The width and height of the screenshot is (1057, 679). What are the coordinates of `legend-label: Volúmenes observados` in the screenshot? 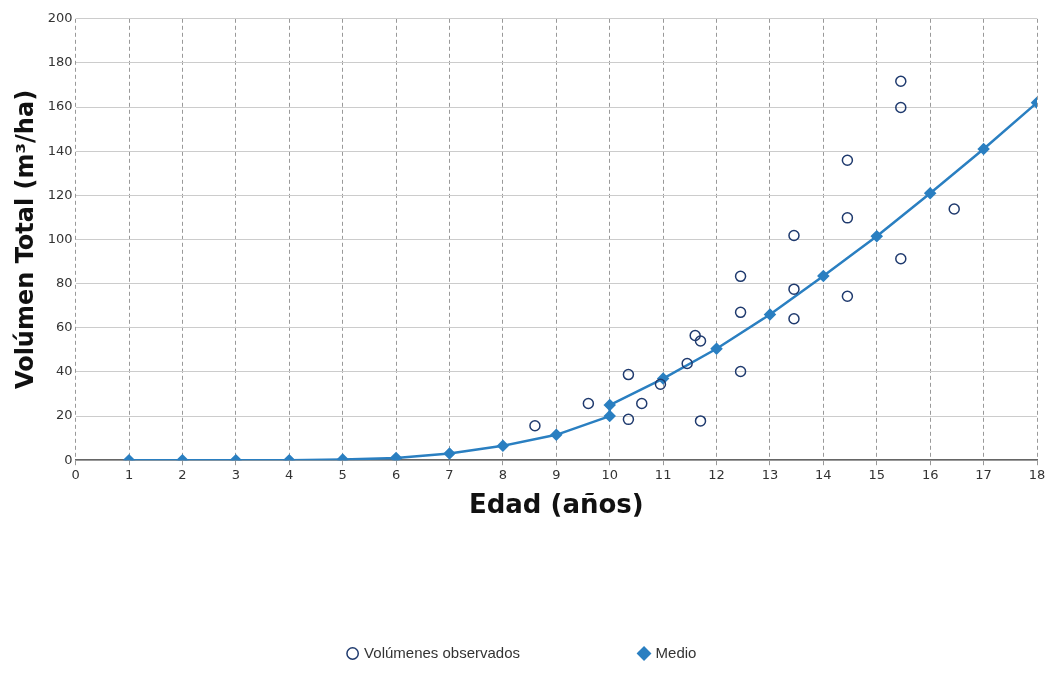 It's located at (442, 652).